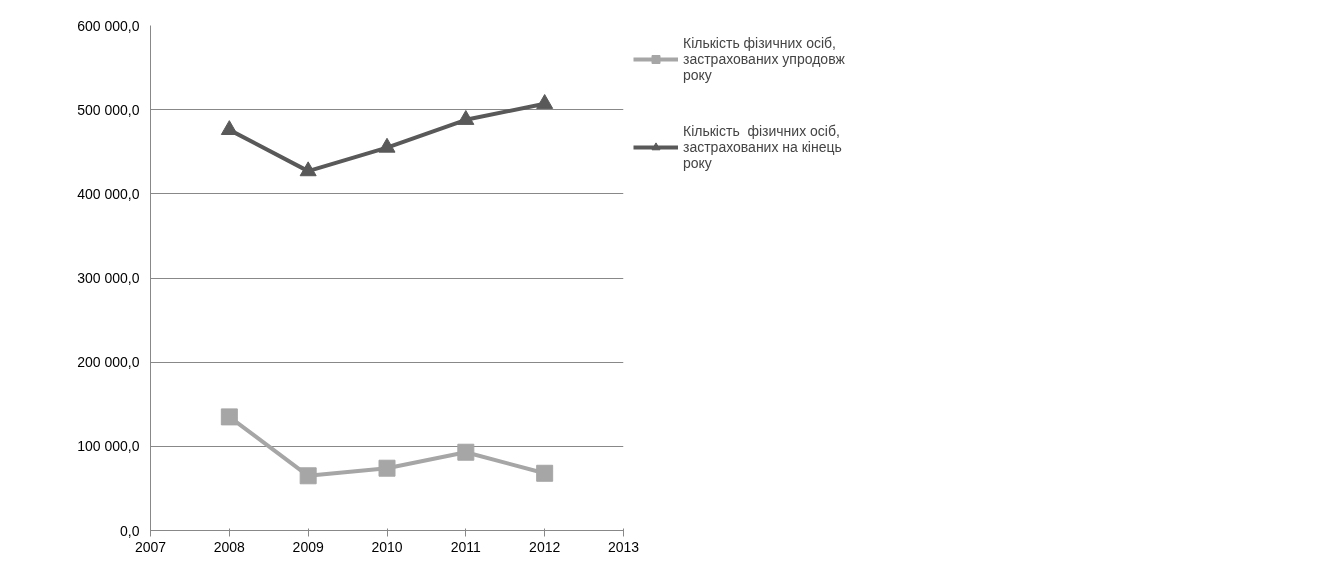 The width and height of the screenshot is (1323, 579). I want to click on x-tick-label: 2009, so click(308, 546).